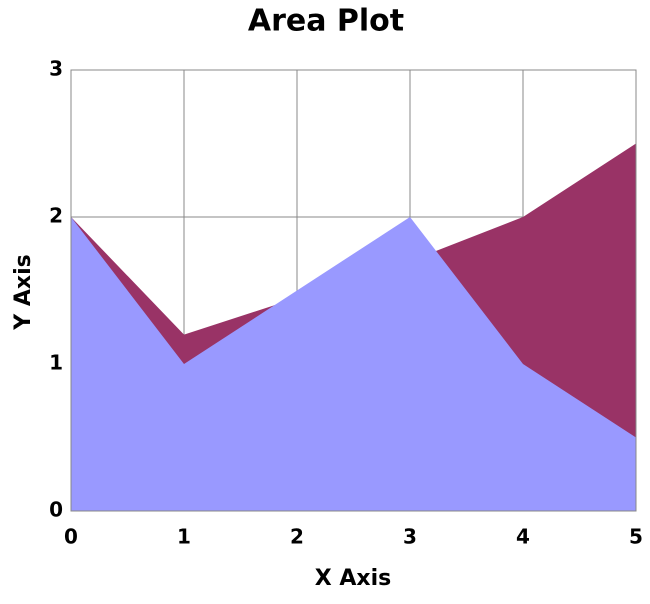  What do you see at coordinates (56, 216) in the screenshot?
I see `y-tick-label: 2` at bounding box center [56, 216].